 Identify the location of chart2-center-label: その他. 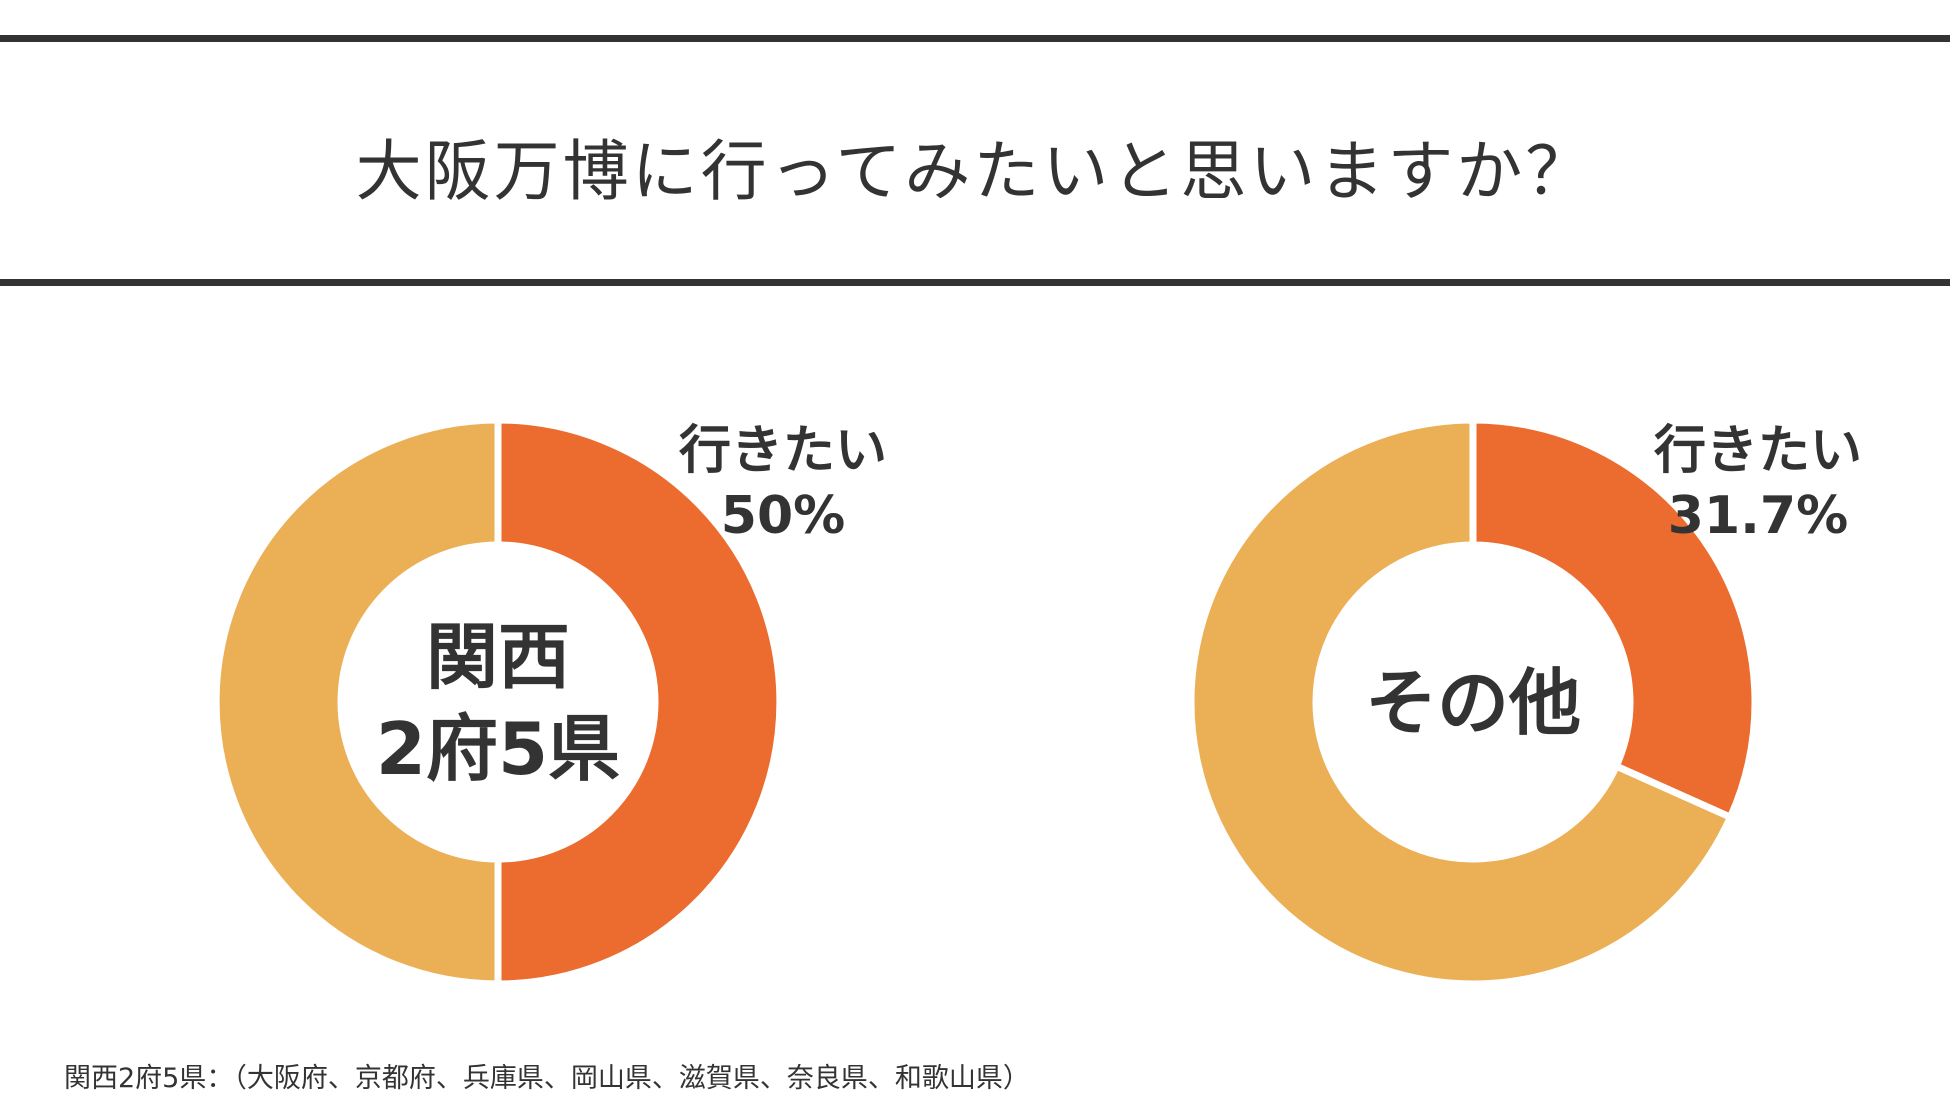
(1473, 703).